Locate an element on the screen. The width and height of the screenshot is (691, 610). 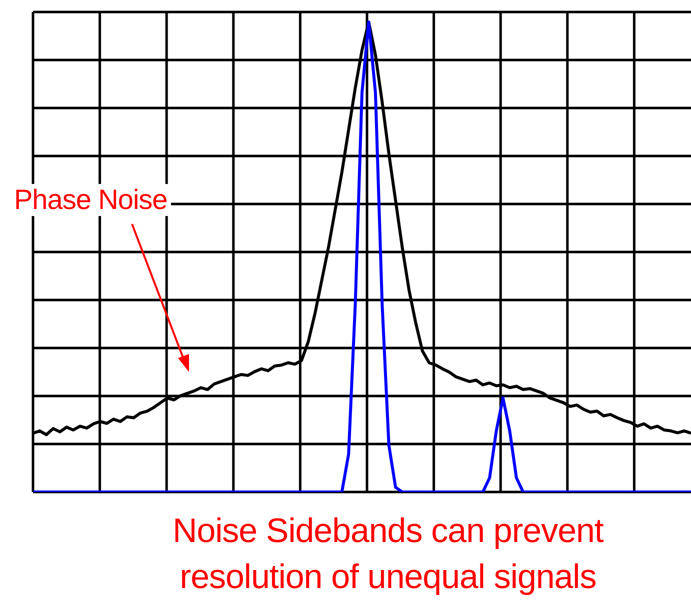
annotation: Phase Noise is located at coordinates (91, 200).